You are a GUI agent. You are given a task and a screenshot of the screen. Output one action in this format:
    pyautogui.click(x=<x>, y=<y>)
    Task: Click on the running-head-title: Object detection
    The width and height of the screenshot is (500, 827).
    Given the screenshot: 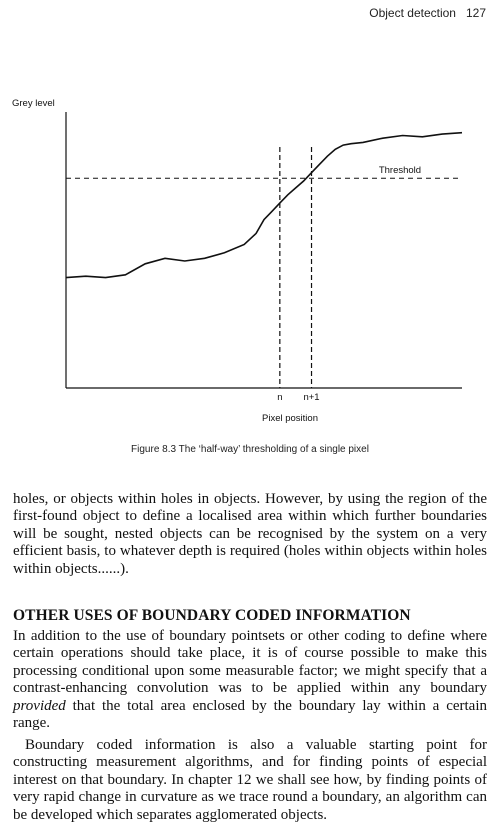 What is the action you would take?
    pyautogui.click(x=412, y=13)
    